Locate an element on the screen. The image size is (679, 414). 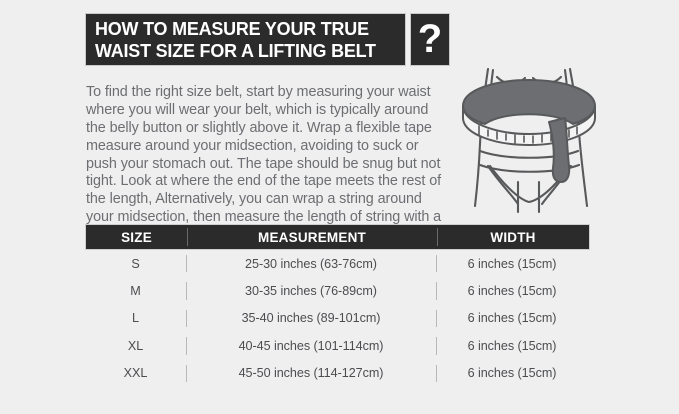
cell-size: XL is located at coordinates (135, 345).